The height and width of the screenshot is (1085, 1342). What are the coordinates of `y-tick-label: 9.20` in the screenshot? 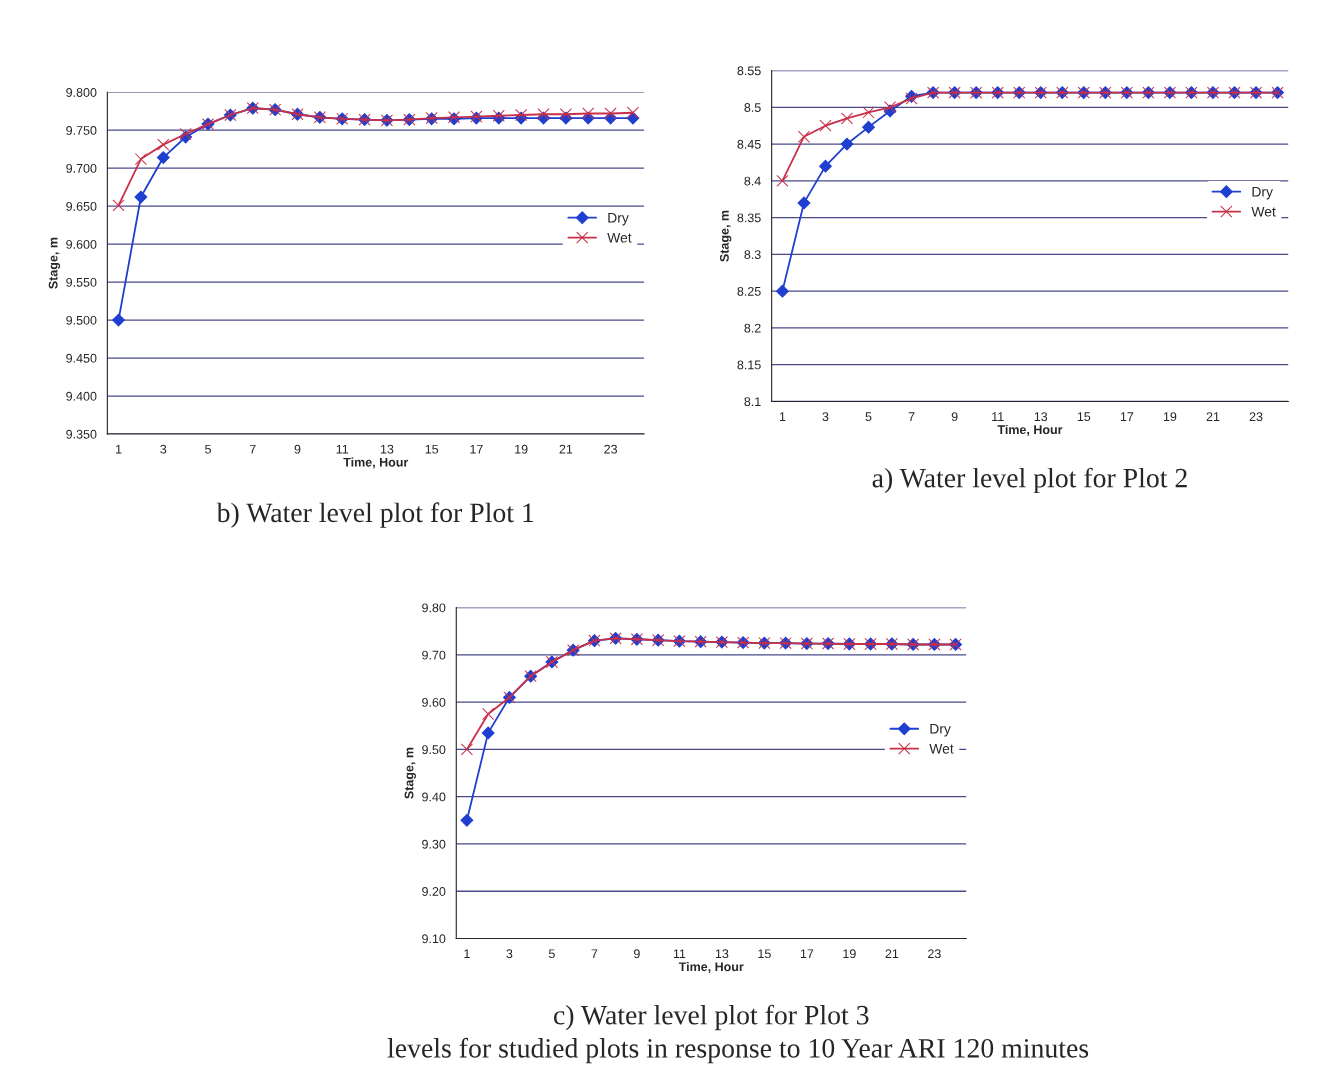 It's located at (434, 891).